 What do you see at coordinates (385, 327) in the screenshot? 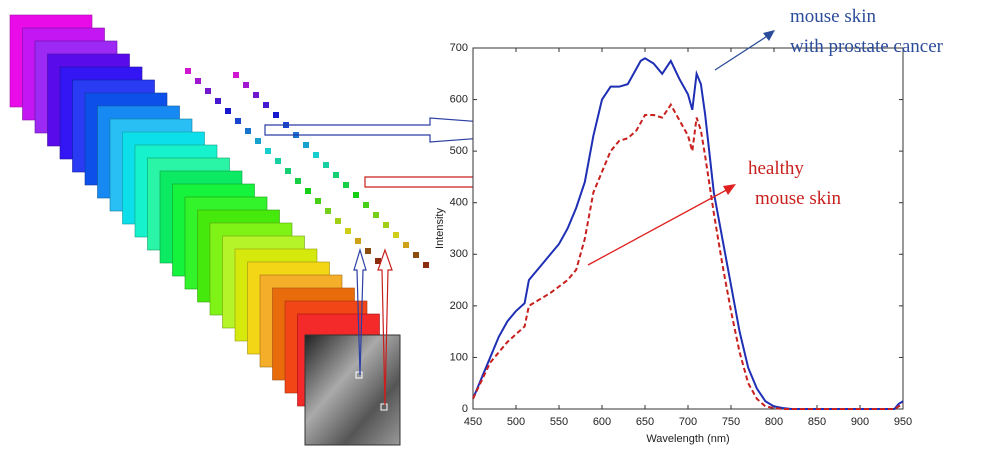
I see `red-up-arrow` at bounding box center [385, 327].